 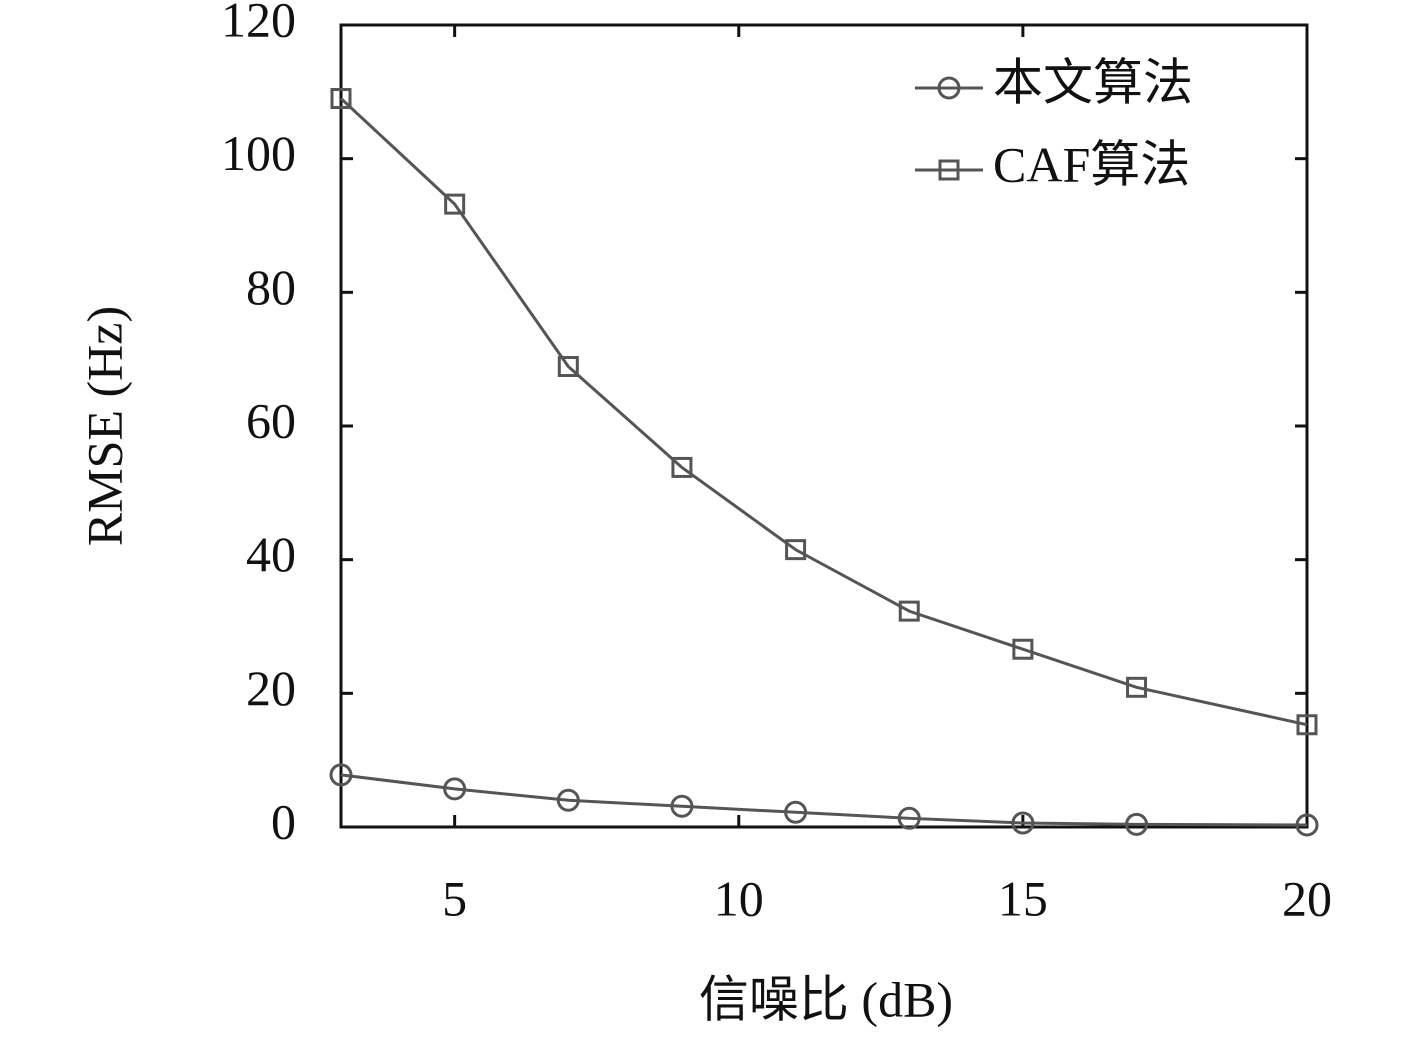 What do you see at coordinates (271, 688) in the screenshot?
I see `y-tick-label: 20` at bounding box center [271, 688].